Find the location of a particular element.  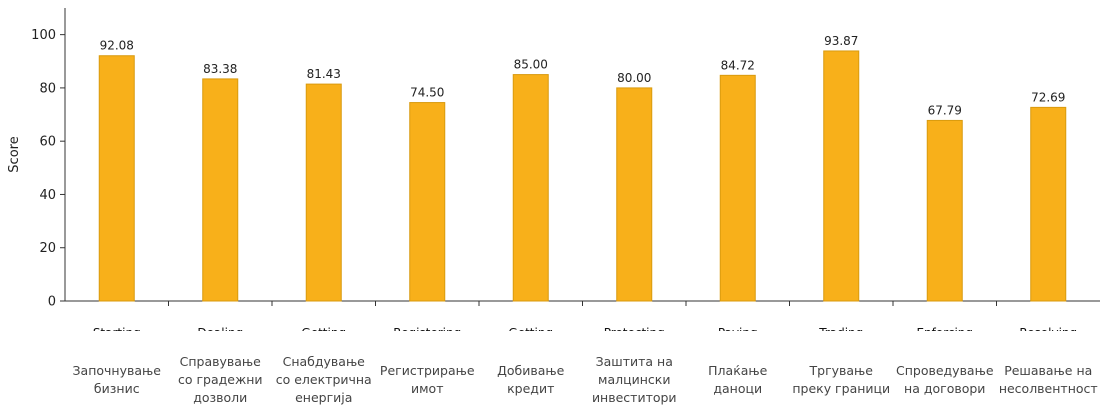

category-label: преку граници is located at coordinates (841, 388).